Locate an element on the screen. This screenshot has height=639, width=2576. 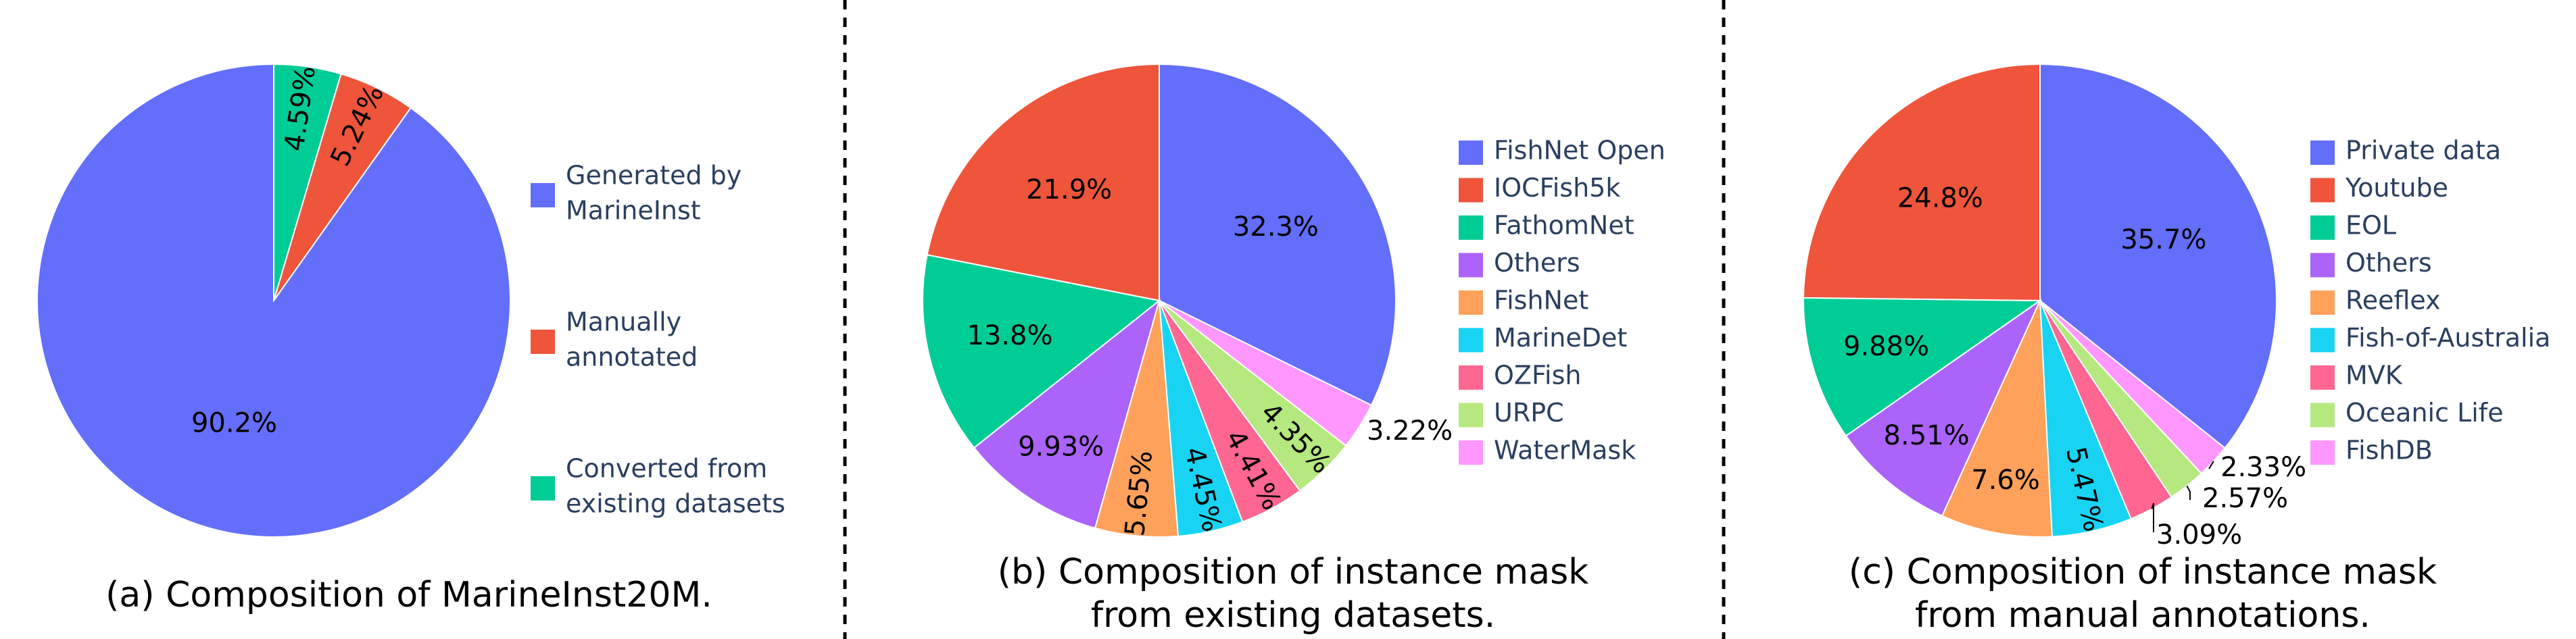
data-label: 35.7% is located at coordinates (2163, 239).